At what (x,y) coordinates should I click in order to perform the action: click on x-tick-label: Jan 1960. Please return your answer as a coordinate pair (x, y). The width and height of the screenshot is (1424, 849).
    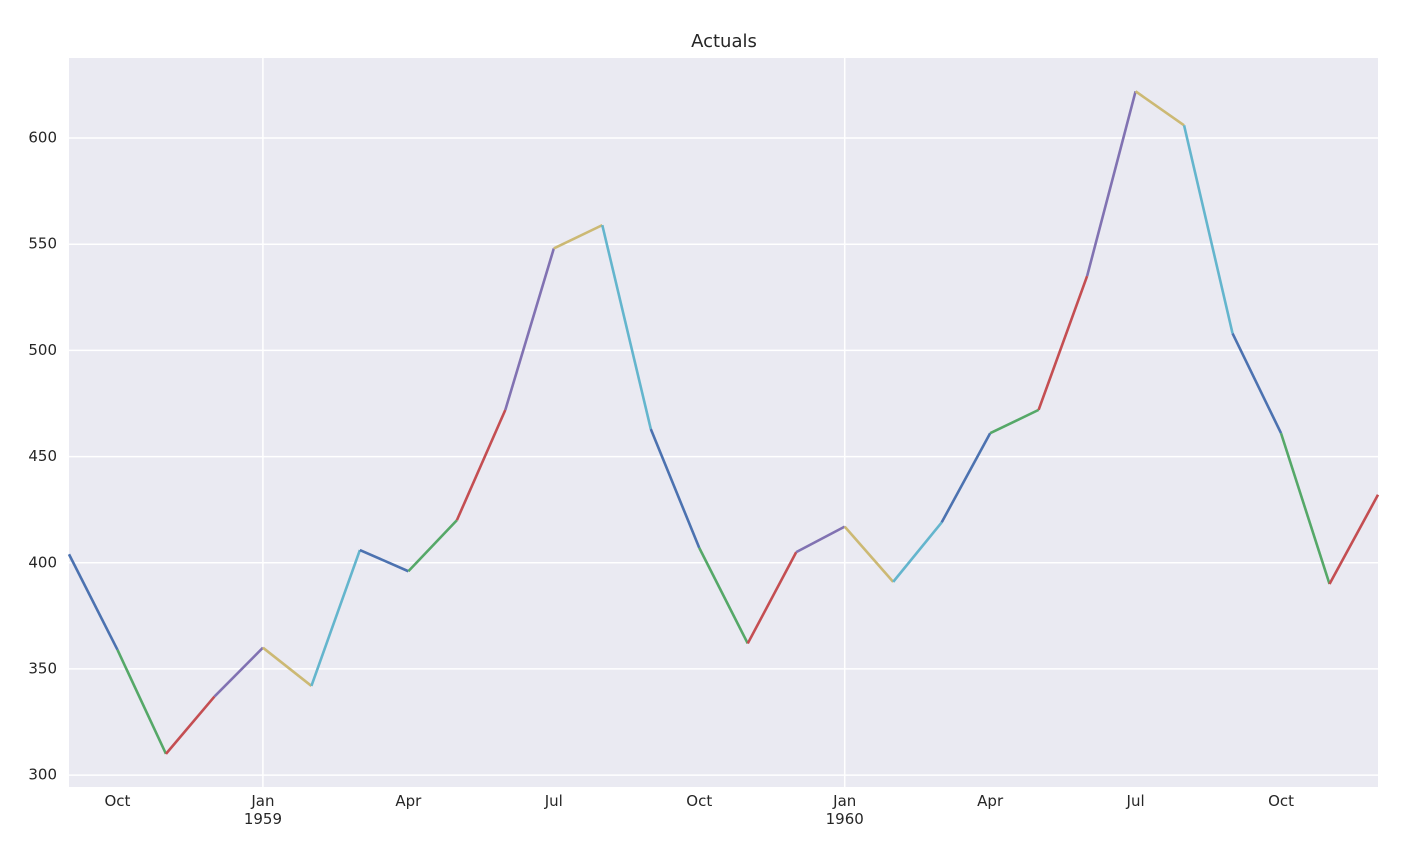
    Looking at the image, I should click on (845, 810).